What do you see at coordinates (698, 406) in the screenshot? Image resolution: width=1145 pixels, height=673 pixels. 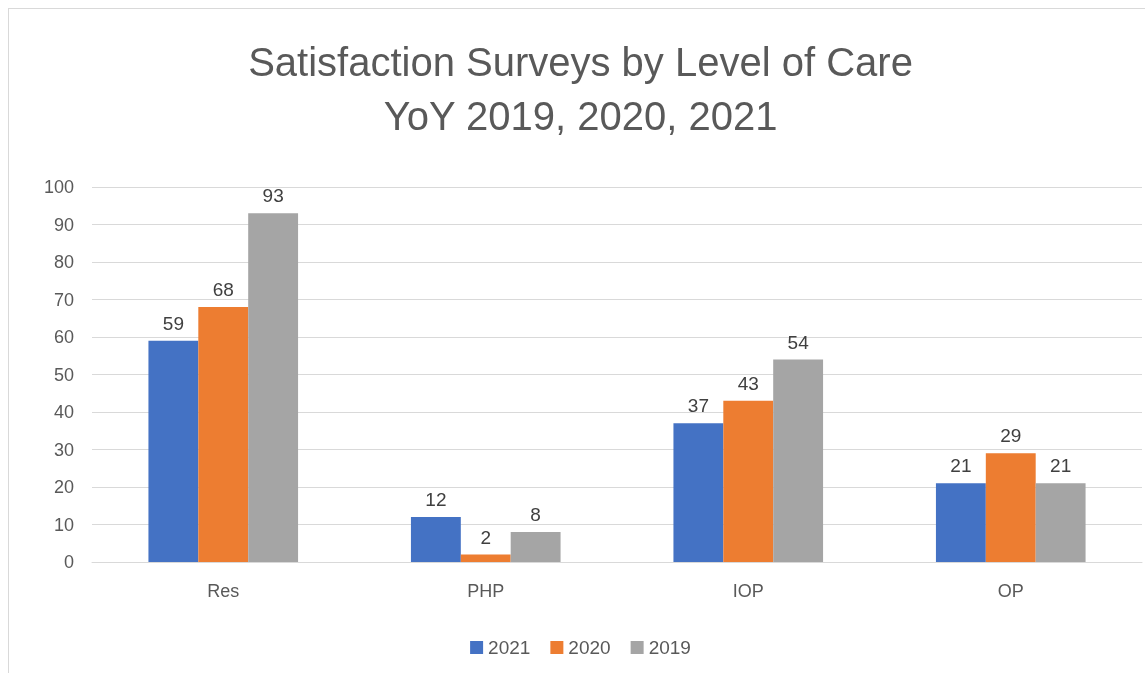 I see `data-label: 37` at bounding box center [698, 406].